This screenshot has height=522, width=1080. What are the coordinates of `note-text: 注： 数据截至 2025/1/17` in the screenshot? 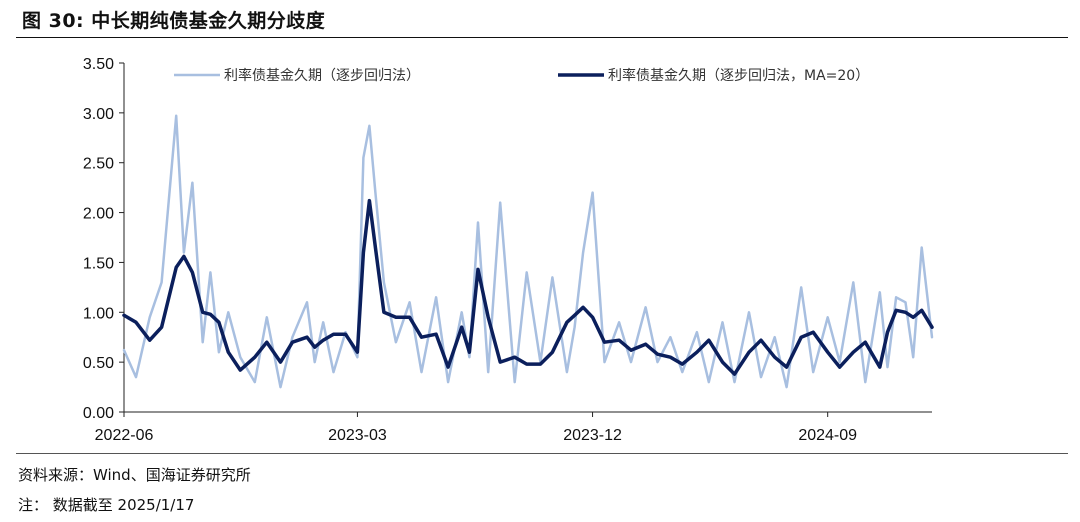 It's located at (106, 505).